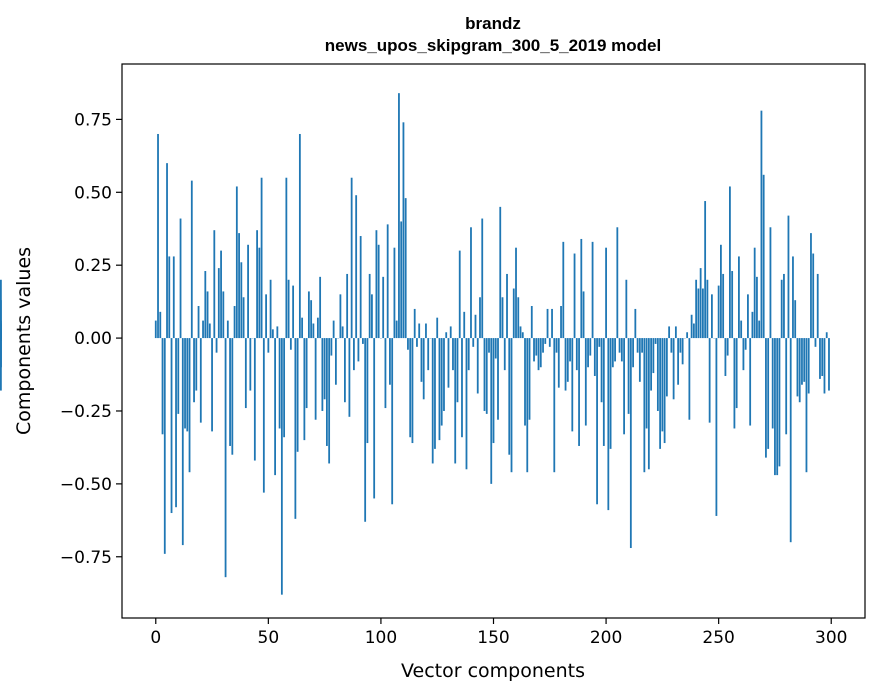 The height and width of the screenshot is (696, 880). I want to click on x-tick-label: 50, so click(269, 638).